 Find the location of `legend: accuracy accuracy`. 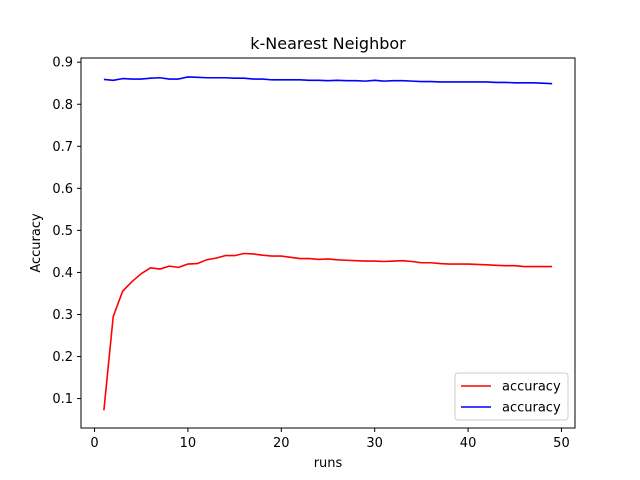

legend: accuracy accuracy is located at coordinates (511, 396).